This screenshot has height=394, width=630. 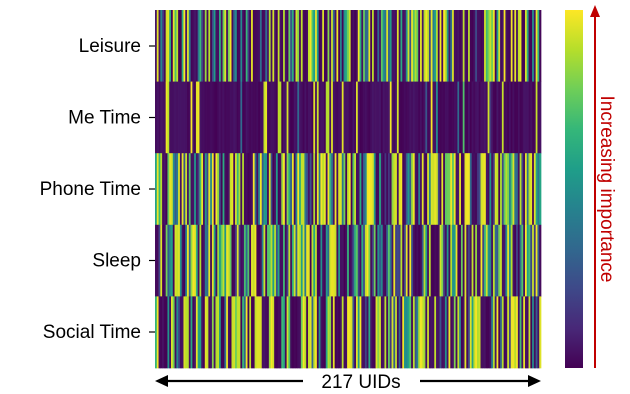 What do you see at coordinates (110, 46) in the screenshot?
I see `row-label-leisure: Leisure` at bounding box center [110, 46].